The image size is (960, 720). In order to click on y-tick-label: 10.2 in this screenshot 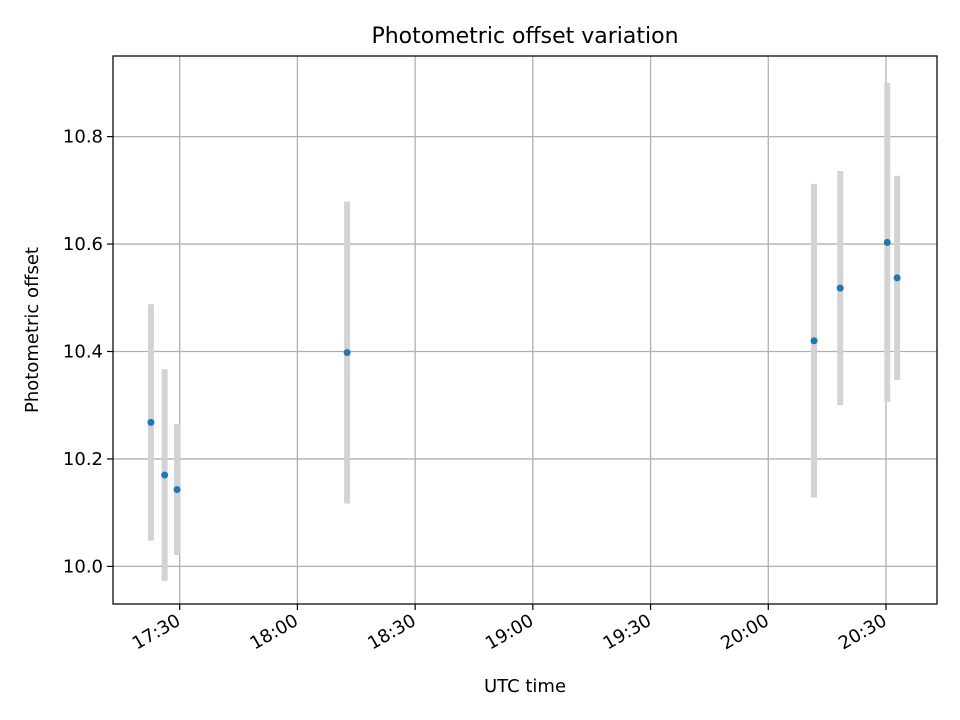, I will do `click(83, 459)`.